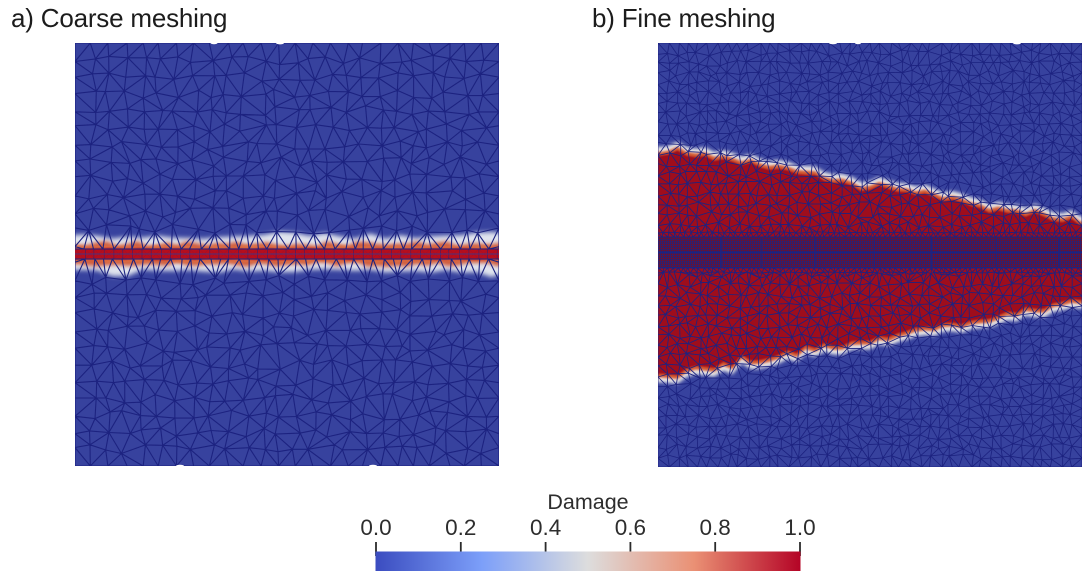 Image resolution: width=1090 pixels, height=585 pixels. Describe the element at coordinates (799, 527) in the screenshot. I see `svg-text: 1.0` at that location.